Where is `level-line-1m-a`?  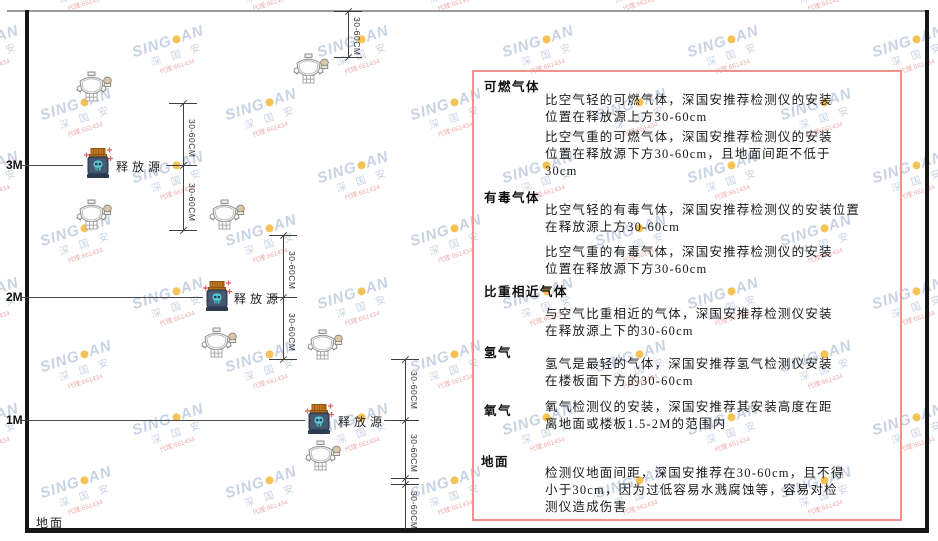 level-line-1m-a is located at coordinates (163, 420).